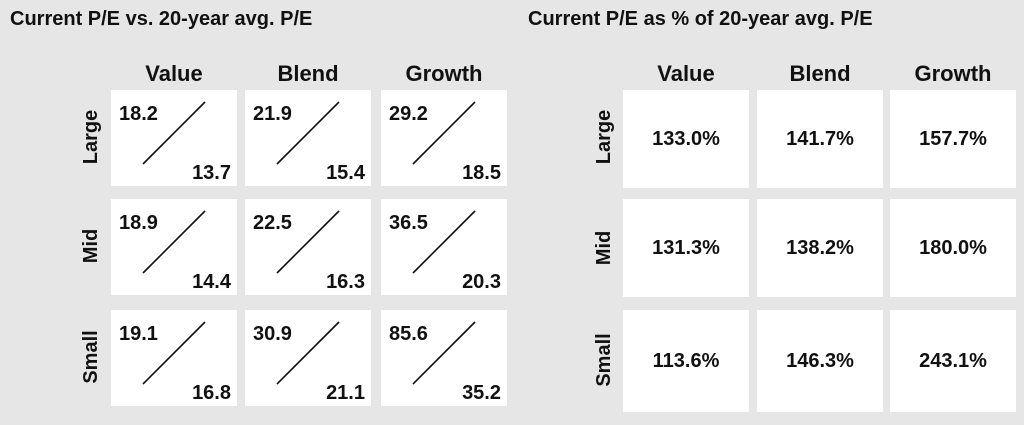 The image size is (1024, 425). Describe the element at coordinates (481, 282) in the screenshot. I see `avg-pe: 20.3` at that location.